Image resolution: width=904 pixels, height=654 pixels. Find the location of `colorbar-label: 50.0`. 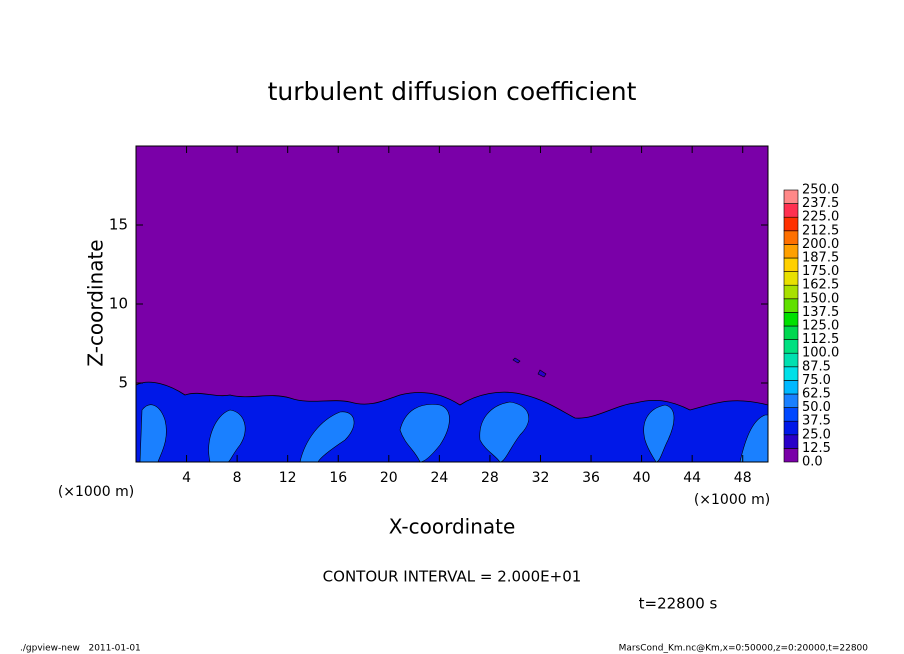

colorbar-label: 50.0 is located at coordinates (816, 407).